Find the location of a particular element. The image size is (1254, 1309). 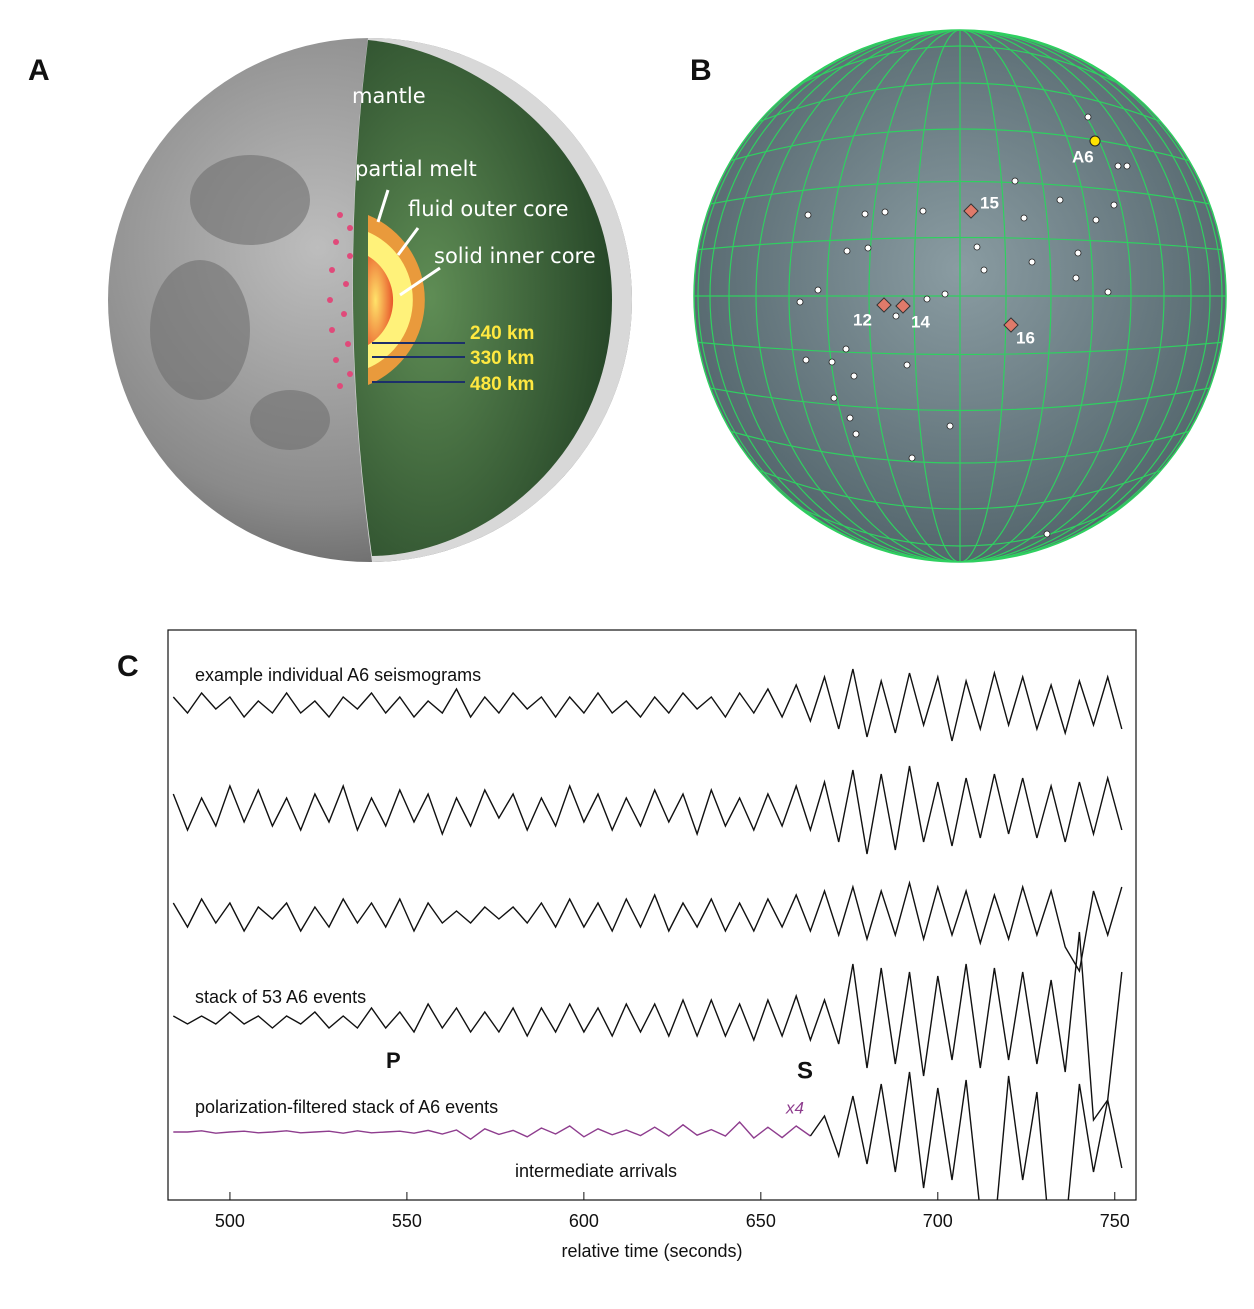

x-tick-label: 650 is located at coordinates (761, 1221).